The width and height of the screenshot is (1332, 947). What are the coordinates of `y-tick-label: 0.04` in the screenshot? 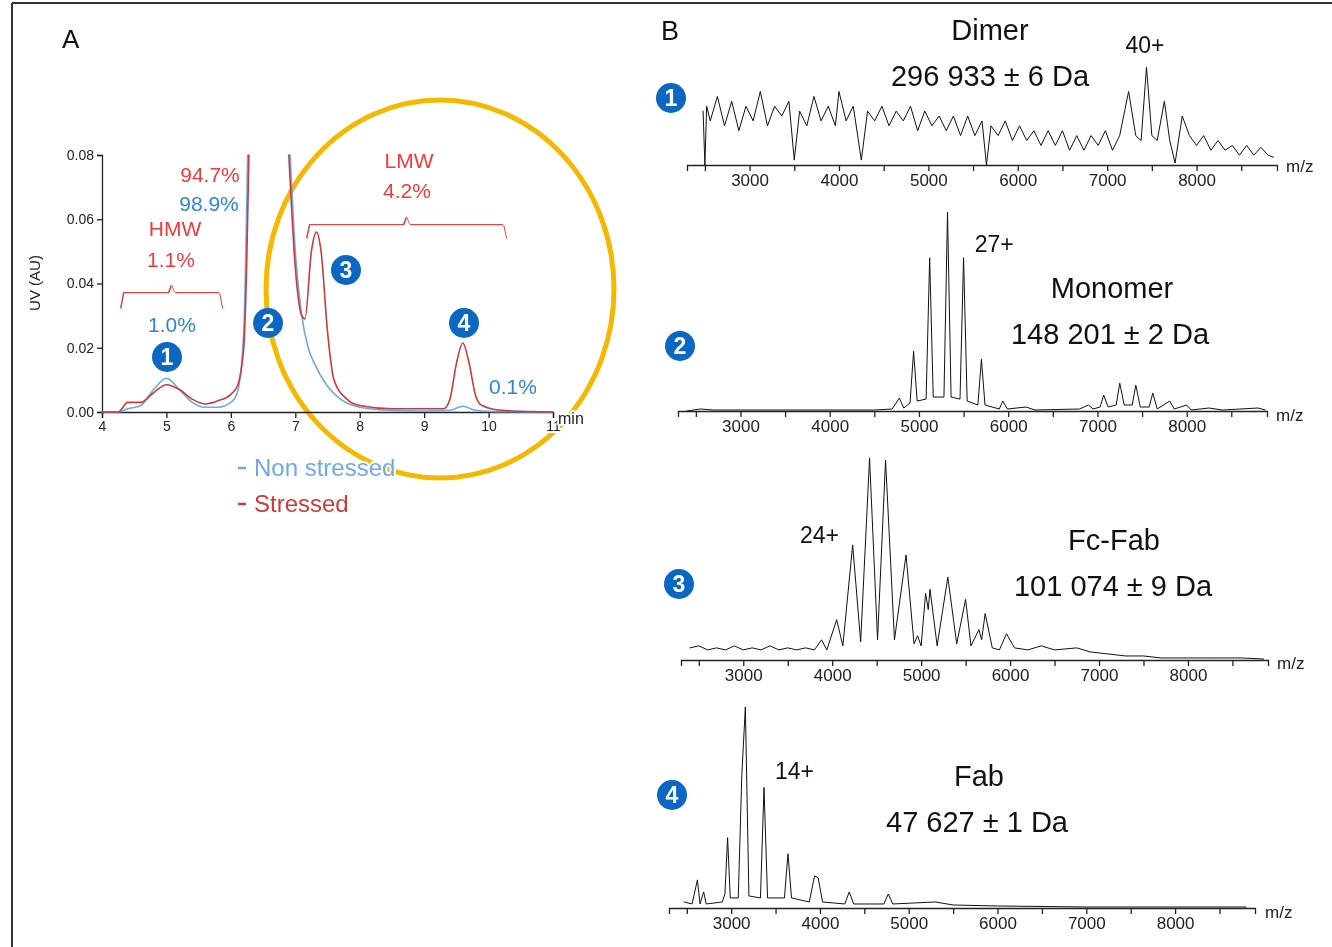 It's located at (80, 283).